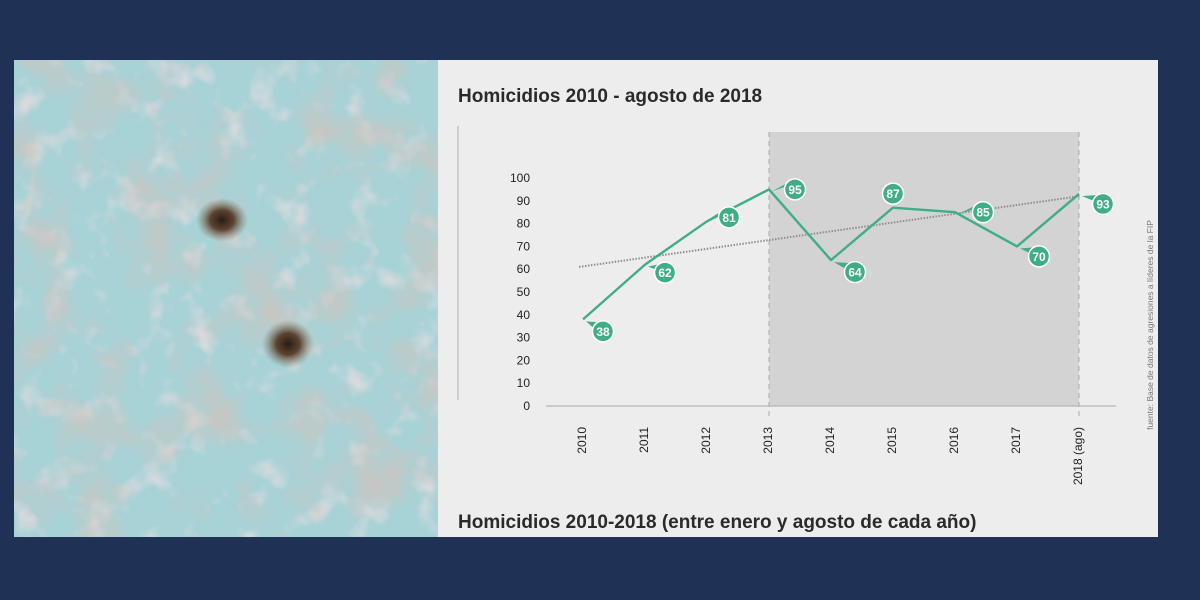 The height and width of the screenshot is (600, 1200). I want to click on series-line, so click(831, 254).